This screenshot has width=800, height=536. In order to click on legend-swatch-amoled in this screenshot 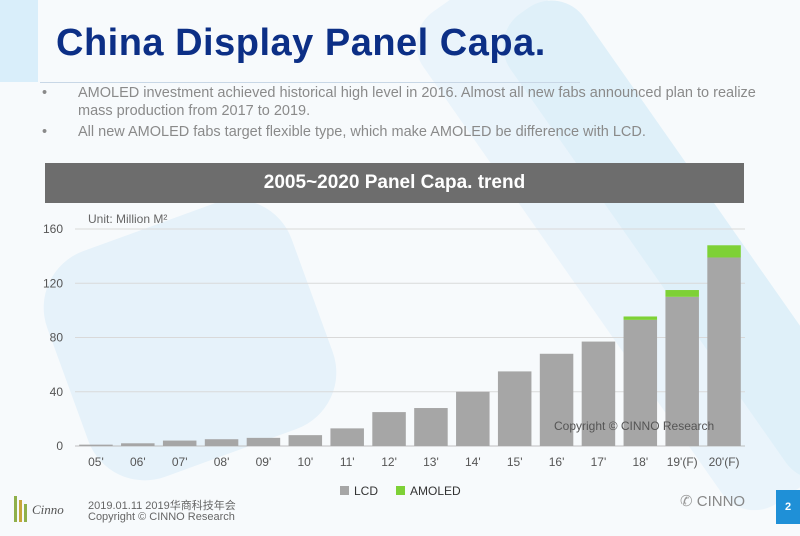, I will do `click(401, 491)`.